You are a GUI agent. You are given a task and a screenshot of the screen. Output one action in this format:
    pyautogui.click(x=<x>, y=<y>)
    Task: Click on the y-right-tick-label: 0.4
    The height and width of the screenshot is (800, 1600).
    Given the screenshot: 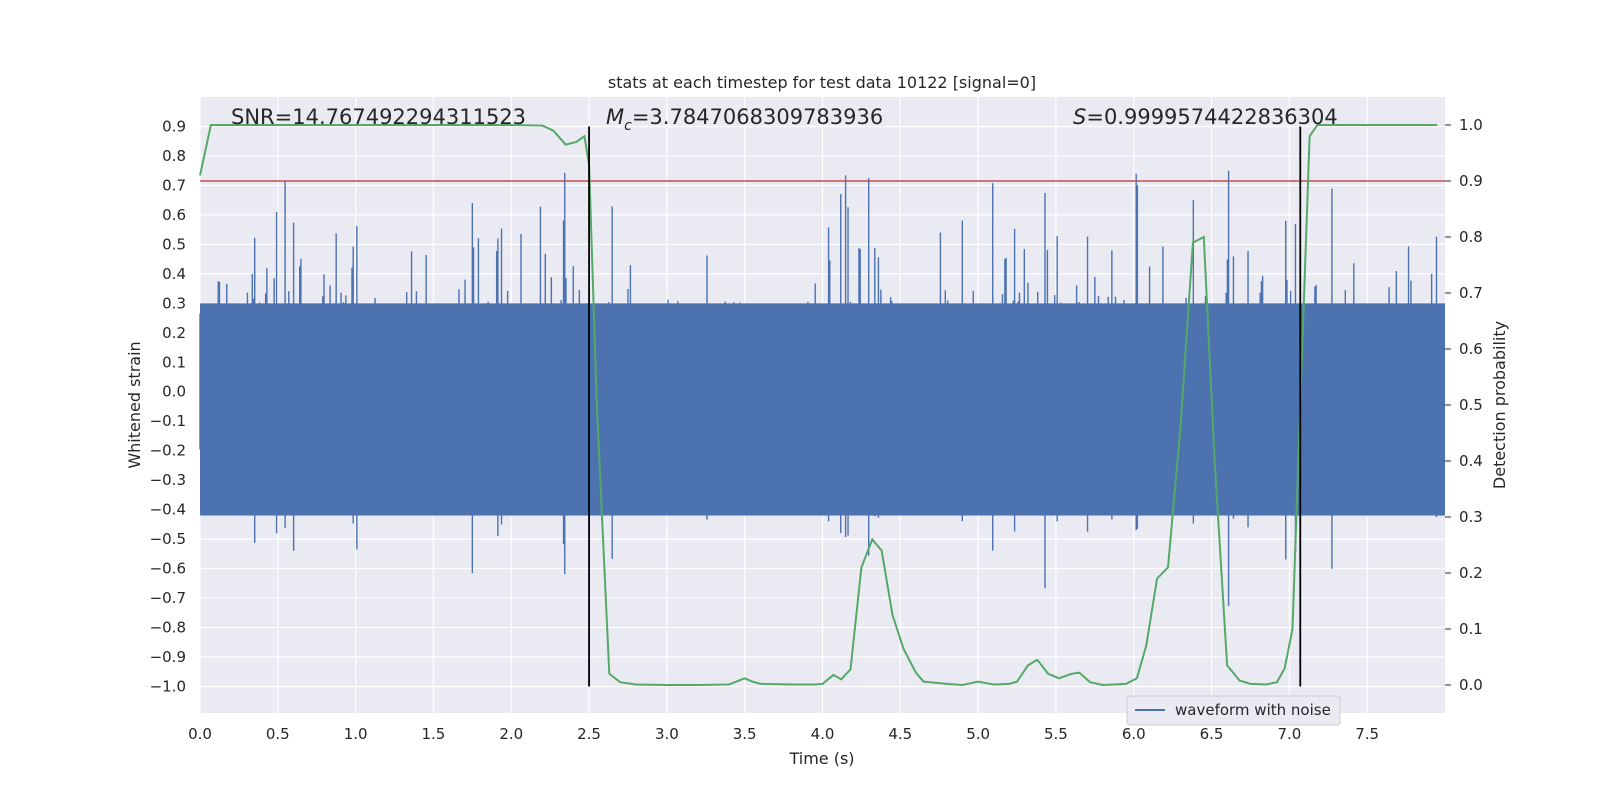 What is the action you would take?
    pyautogui.click(x=1471, y=461)
    